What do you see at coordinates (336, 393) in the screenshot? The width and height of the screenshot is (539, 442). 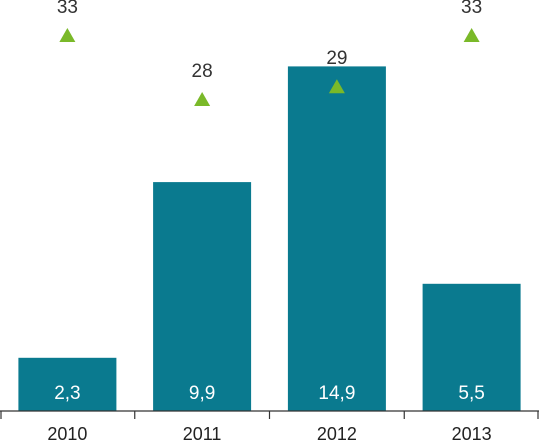 I see `bar-value-label-2012: 14,9` at bounding box center [336, 393].